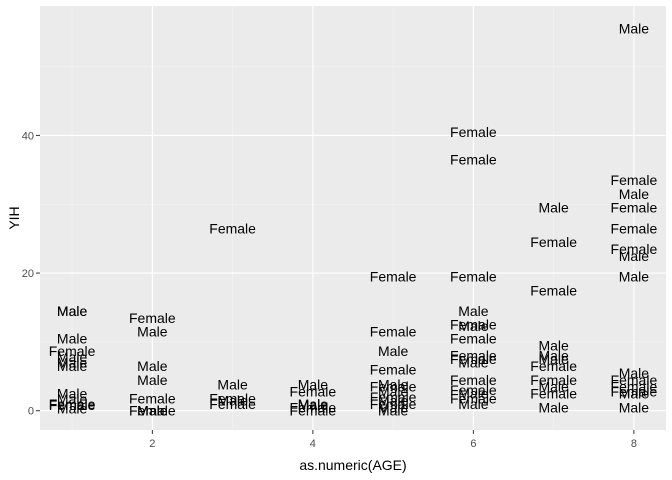  What do you see at coordinates (28, 274) in the screenshot?
I see `y-tick-label: 20` at bounding box center [28, 274].